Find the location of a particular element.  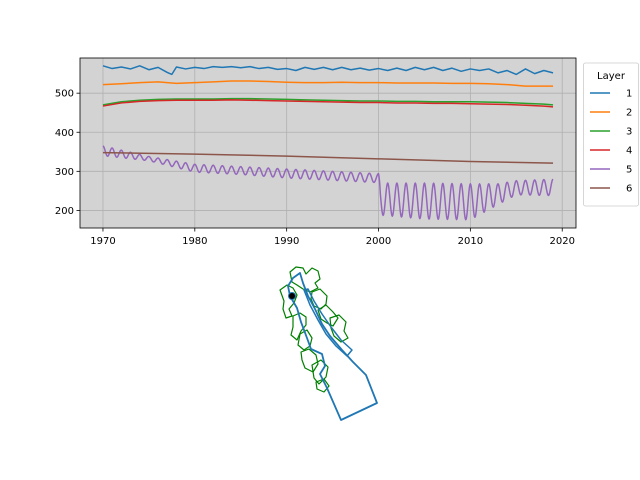

x-tick-label: 1970 is located at coordinates (102, 241).